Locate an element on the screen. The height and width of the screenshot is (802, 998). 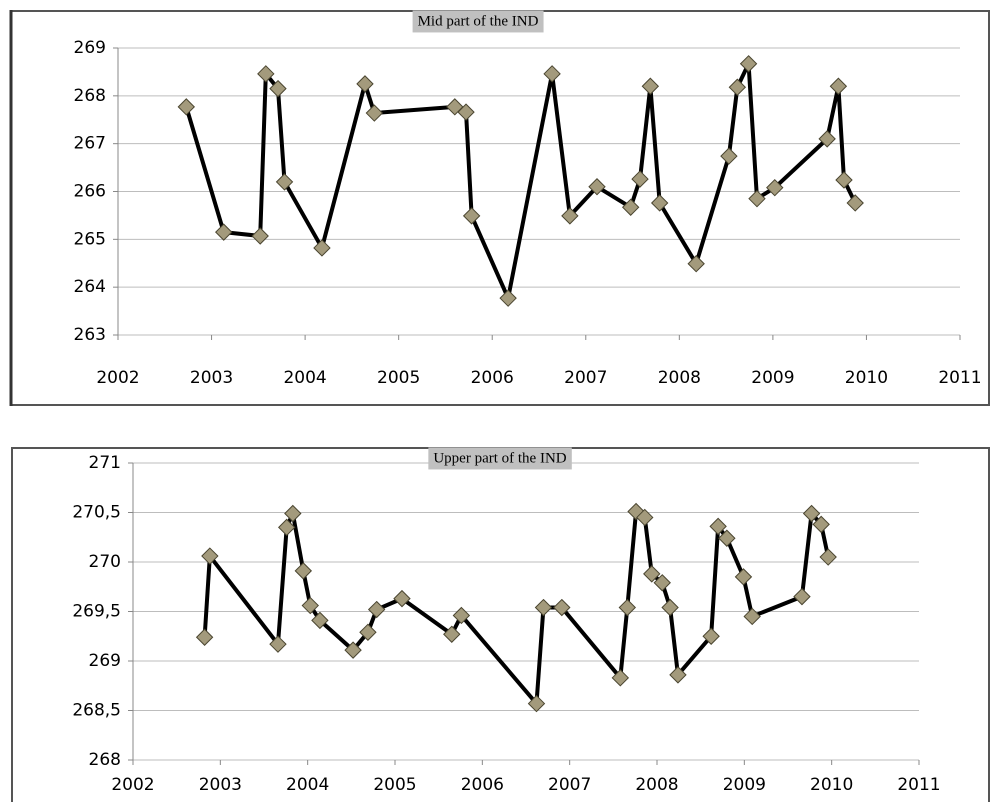
y-tick-label: 265 is located at coordinates (90, 239).